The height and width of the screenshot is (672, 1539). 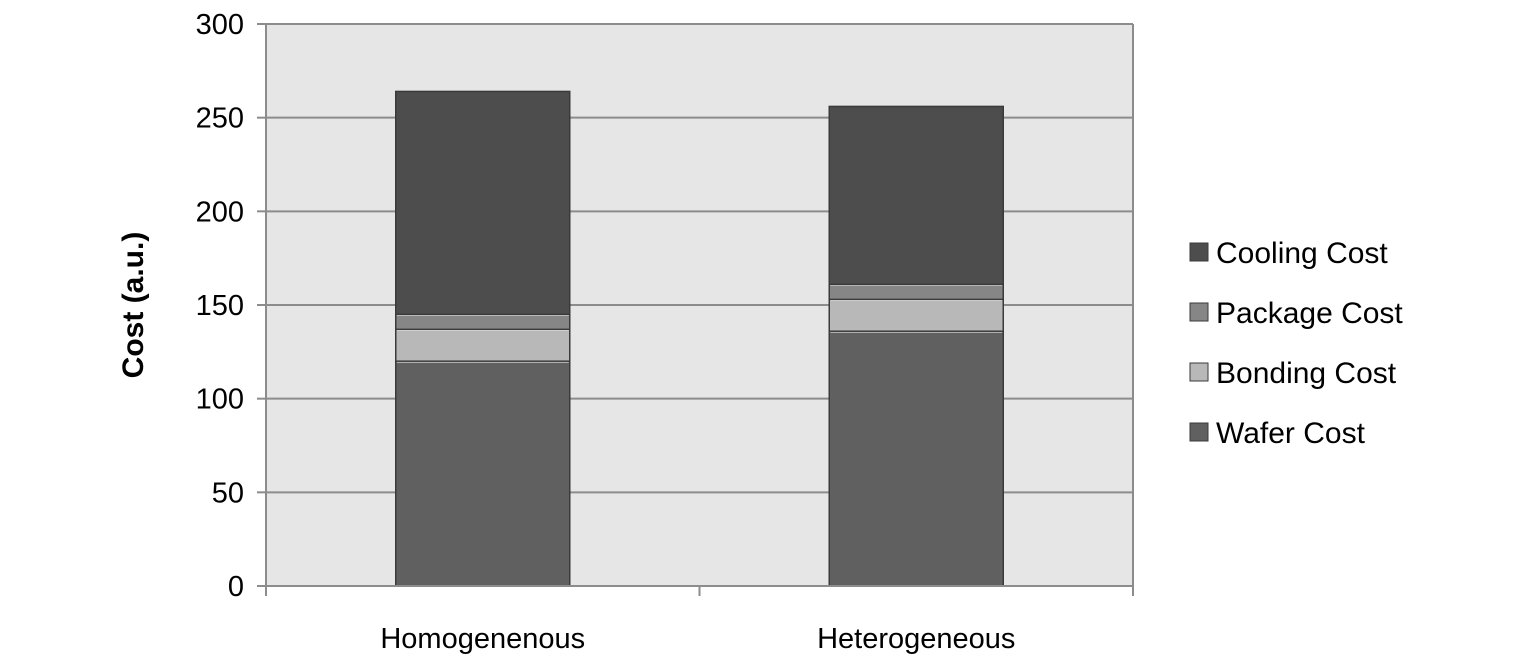 What do you see at coordinates (916, 639) in the screenshot?
I see `x-category-label: Heterogeneous` at bounding box center [916, 639].